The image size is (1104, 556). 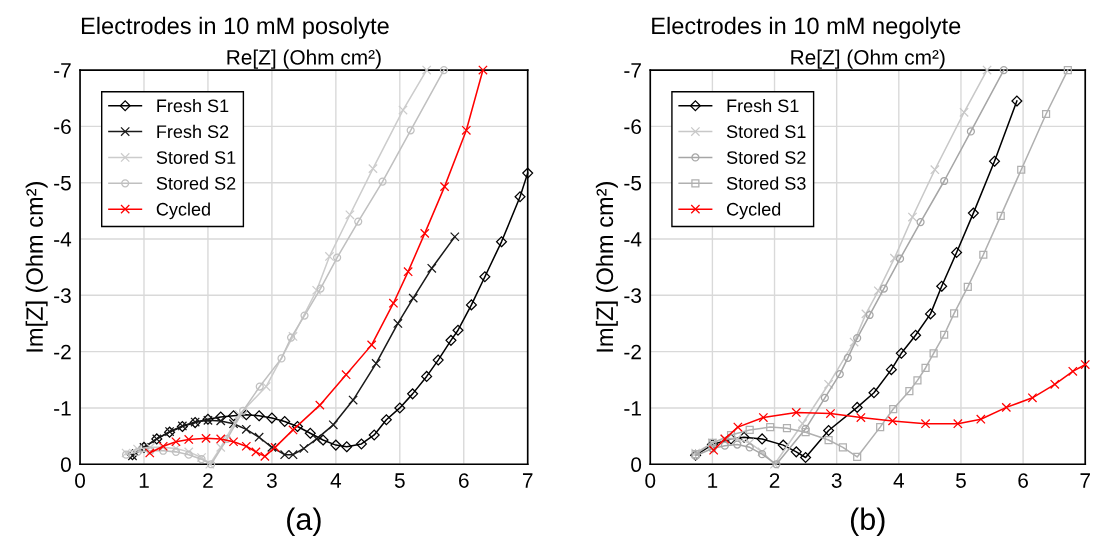 I want to click on chart-title: Electrodes in 10 mM negolyte, so click(x=806, y=27).